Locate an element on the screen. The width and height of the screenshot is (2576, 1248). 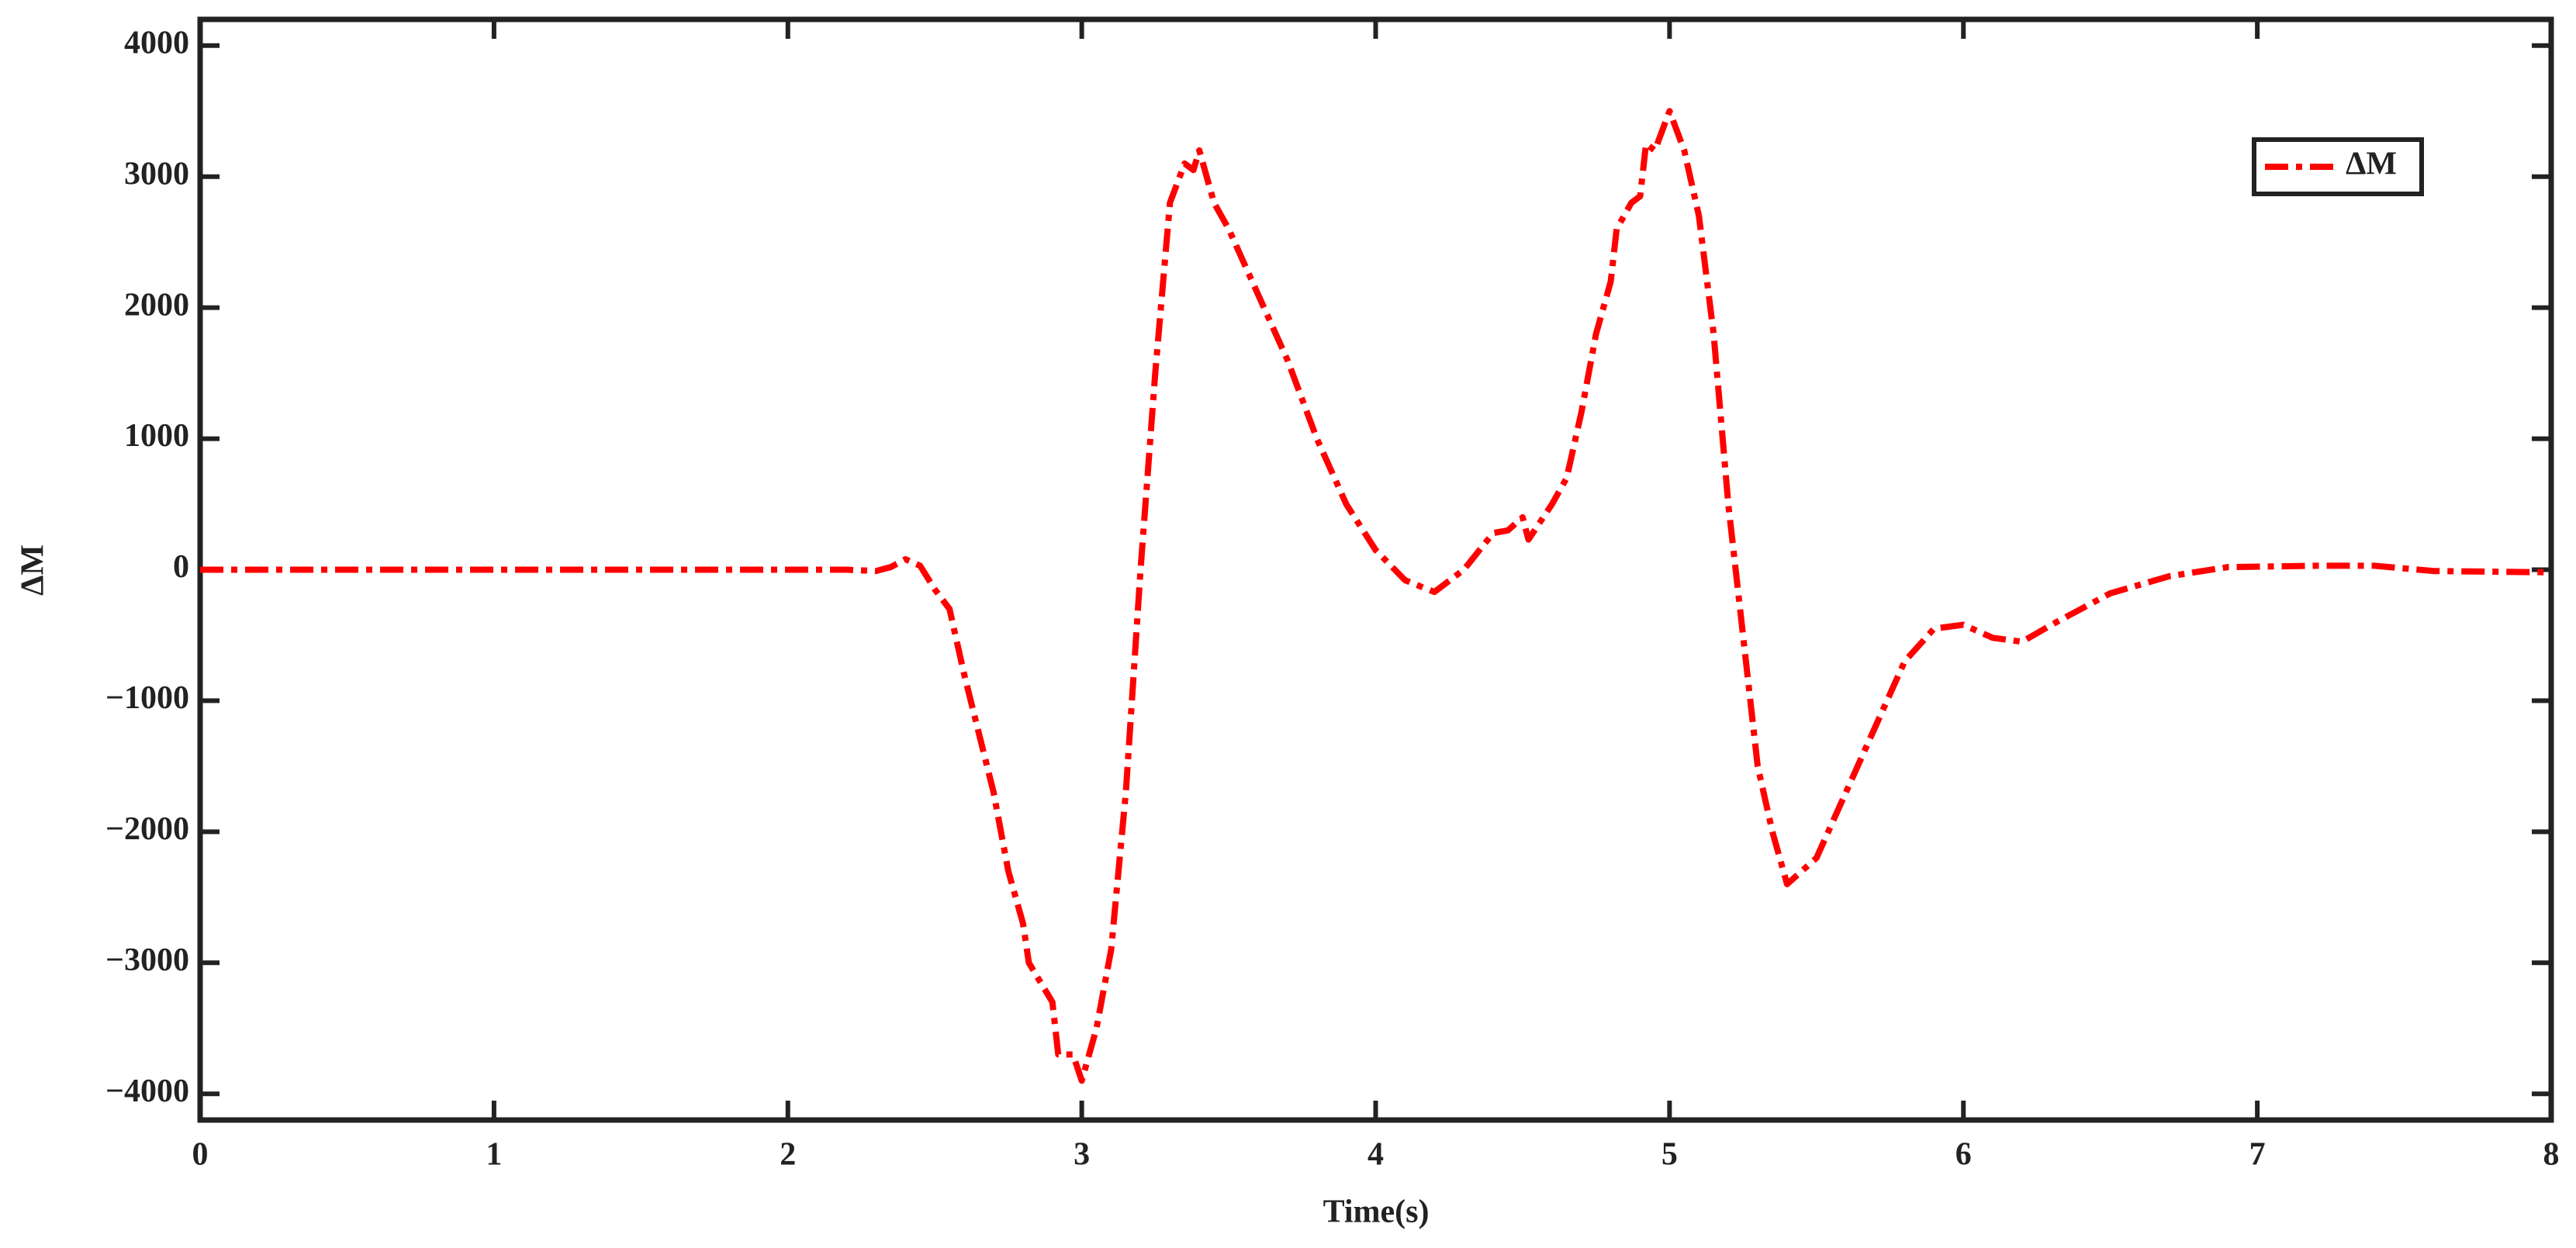
y-tick-label: −3000 is located at coordinates (147, 960).